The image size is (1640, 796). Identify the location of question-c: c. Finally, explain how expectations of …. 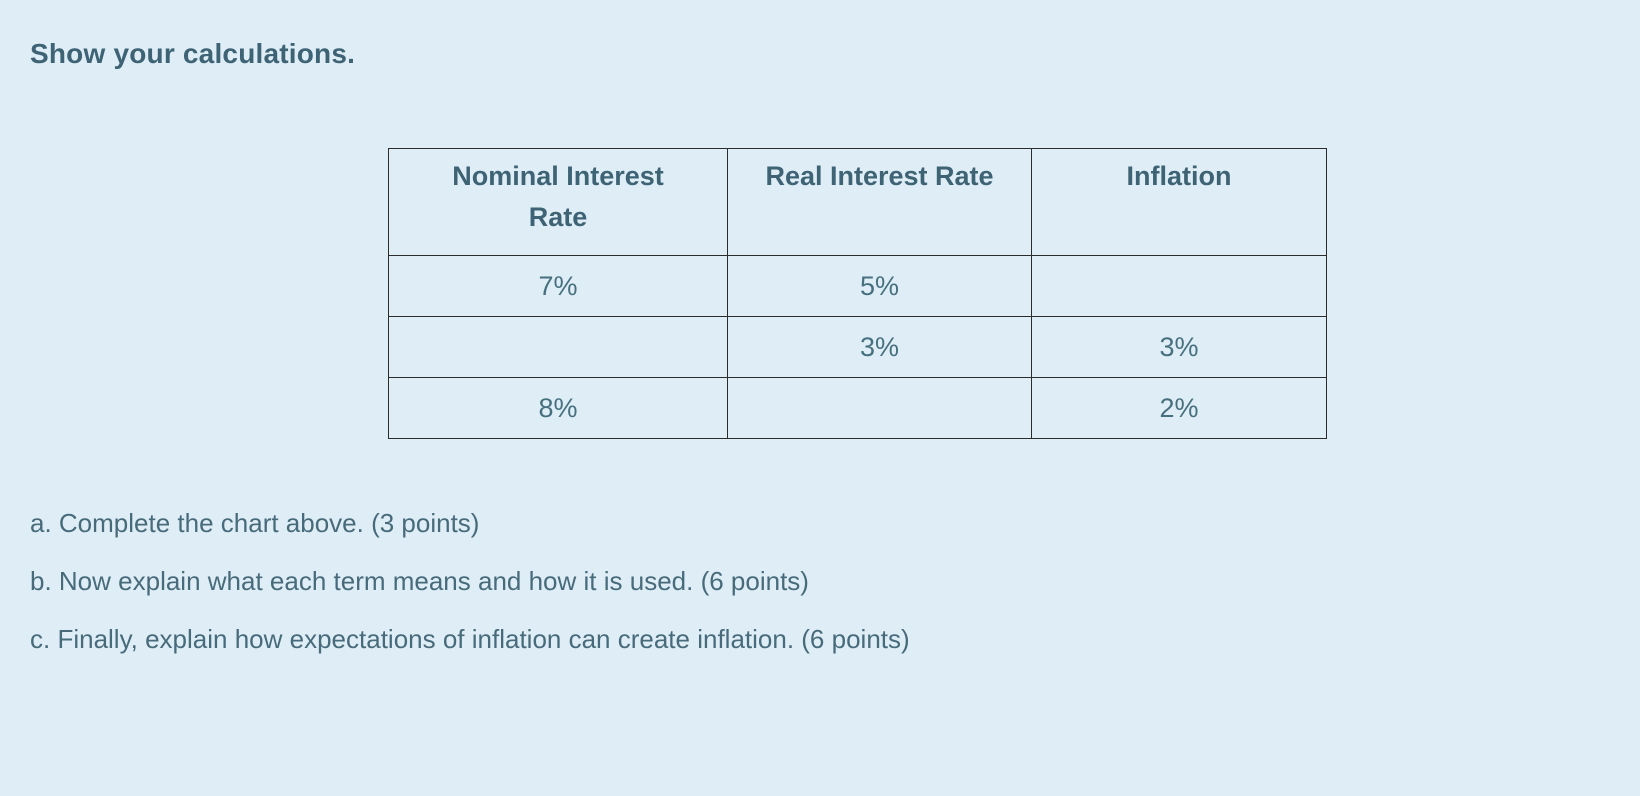
(470, 639).